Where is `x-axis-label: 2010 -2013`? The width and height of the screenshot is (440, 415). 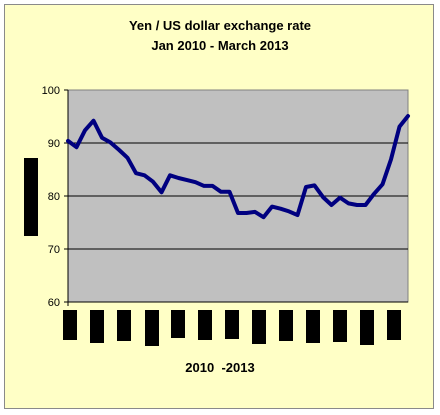
x-axis-label: 2010 -2013 is located at coordinates (220, 367).